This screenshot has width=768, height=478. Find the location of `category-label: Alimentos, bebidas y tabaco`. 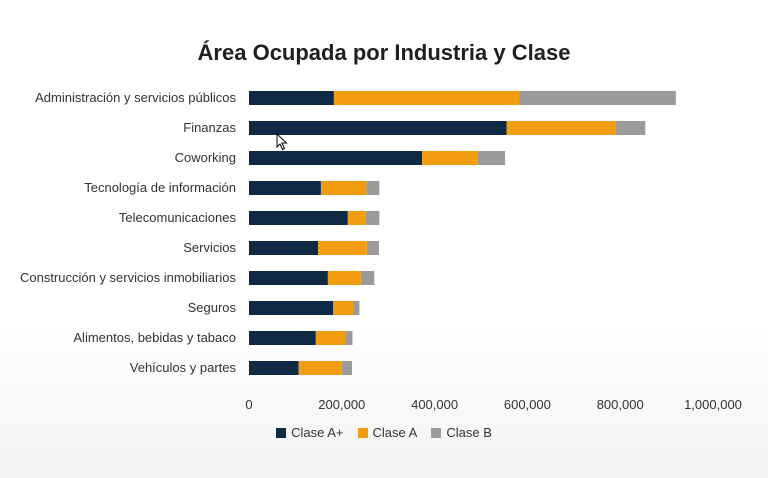

category-label: Alimentos, bebidas y tabaco is located at coordinates (154, 337).